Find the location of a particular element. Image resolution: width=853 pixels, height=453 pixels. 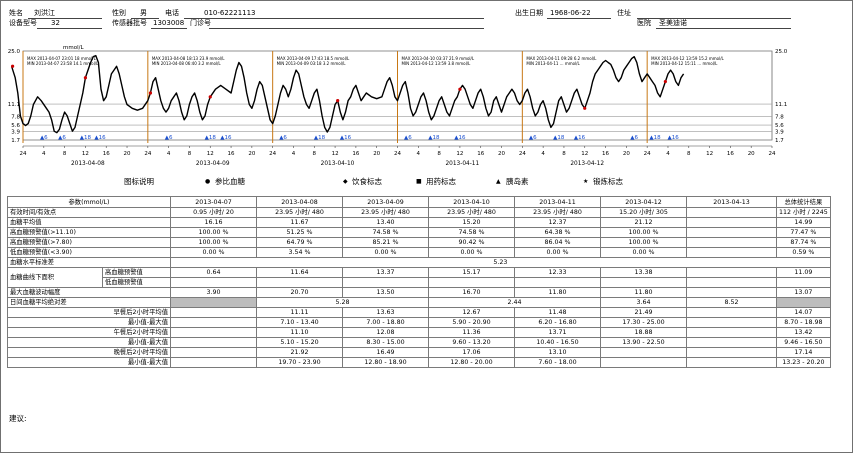

table-cell: 0.64 is located at coordinates (213, 272).